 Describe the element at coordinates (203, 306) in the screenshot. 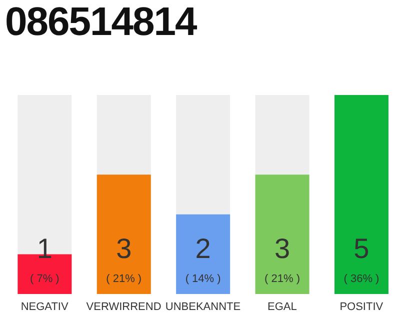

I see `x-tick-label: UNBEKANNTE` at that location.